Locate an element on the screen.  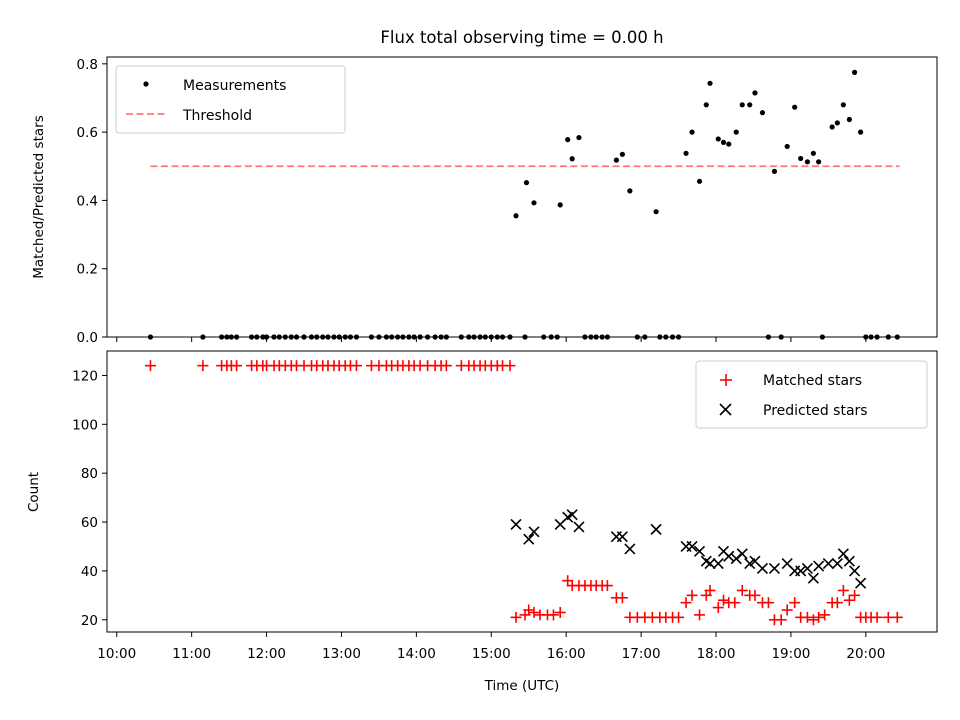
x-tick-label: 15:00 is located at coordinates (491, 654).